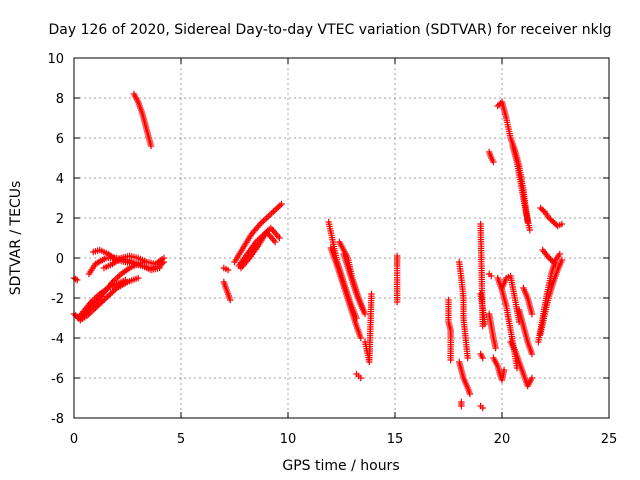 The image size is (640, 480). I want to click on y-tick-label: 6, so click(60, 139).